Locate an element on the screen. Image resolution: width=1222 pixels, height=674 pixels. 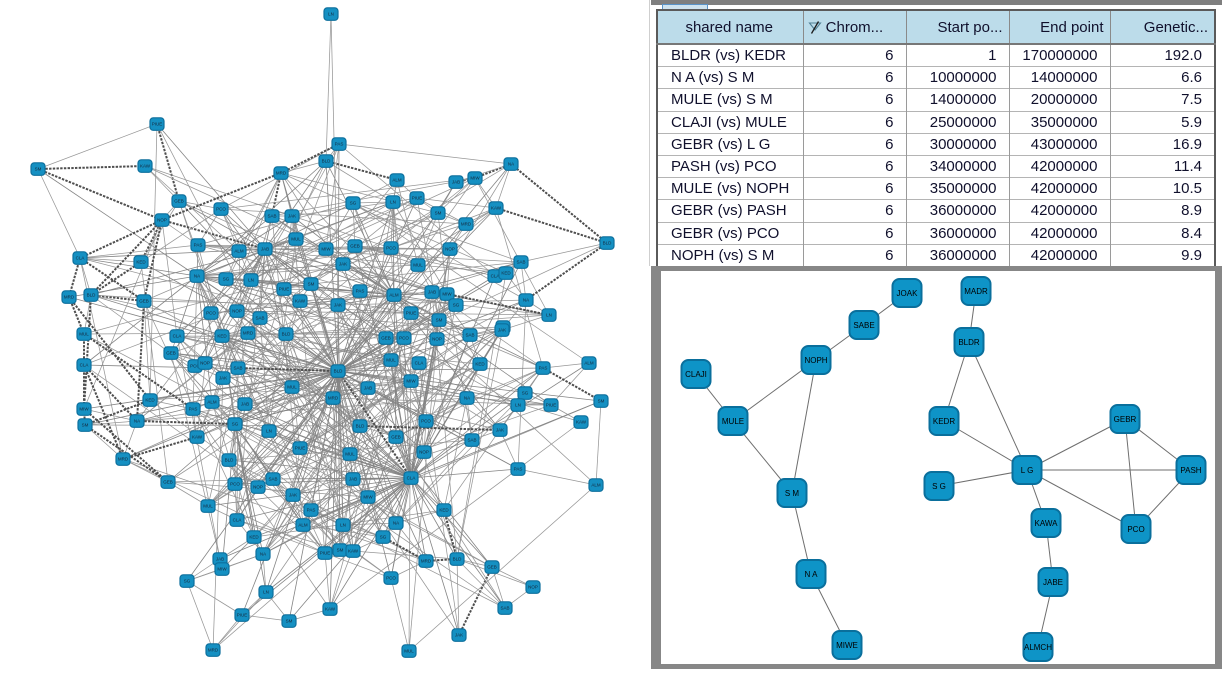
svg-text: MIWE is located at coordinates (847, 645).